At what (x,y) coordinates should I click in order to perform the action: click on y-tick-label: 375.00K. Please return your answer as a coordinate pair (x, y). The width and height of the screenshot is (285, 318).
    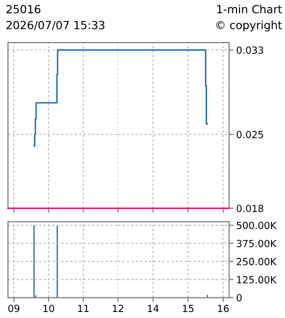
    Looking at the image, I should click on (256, 244).